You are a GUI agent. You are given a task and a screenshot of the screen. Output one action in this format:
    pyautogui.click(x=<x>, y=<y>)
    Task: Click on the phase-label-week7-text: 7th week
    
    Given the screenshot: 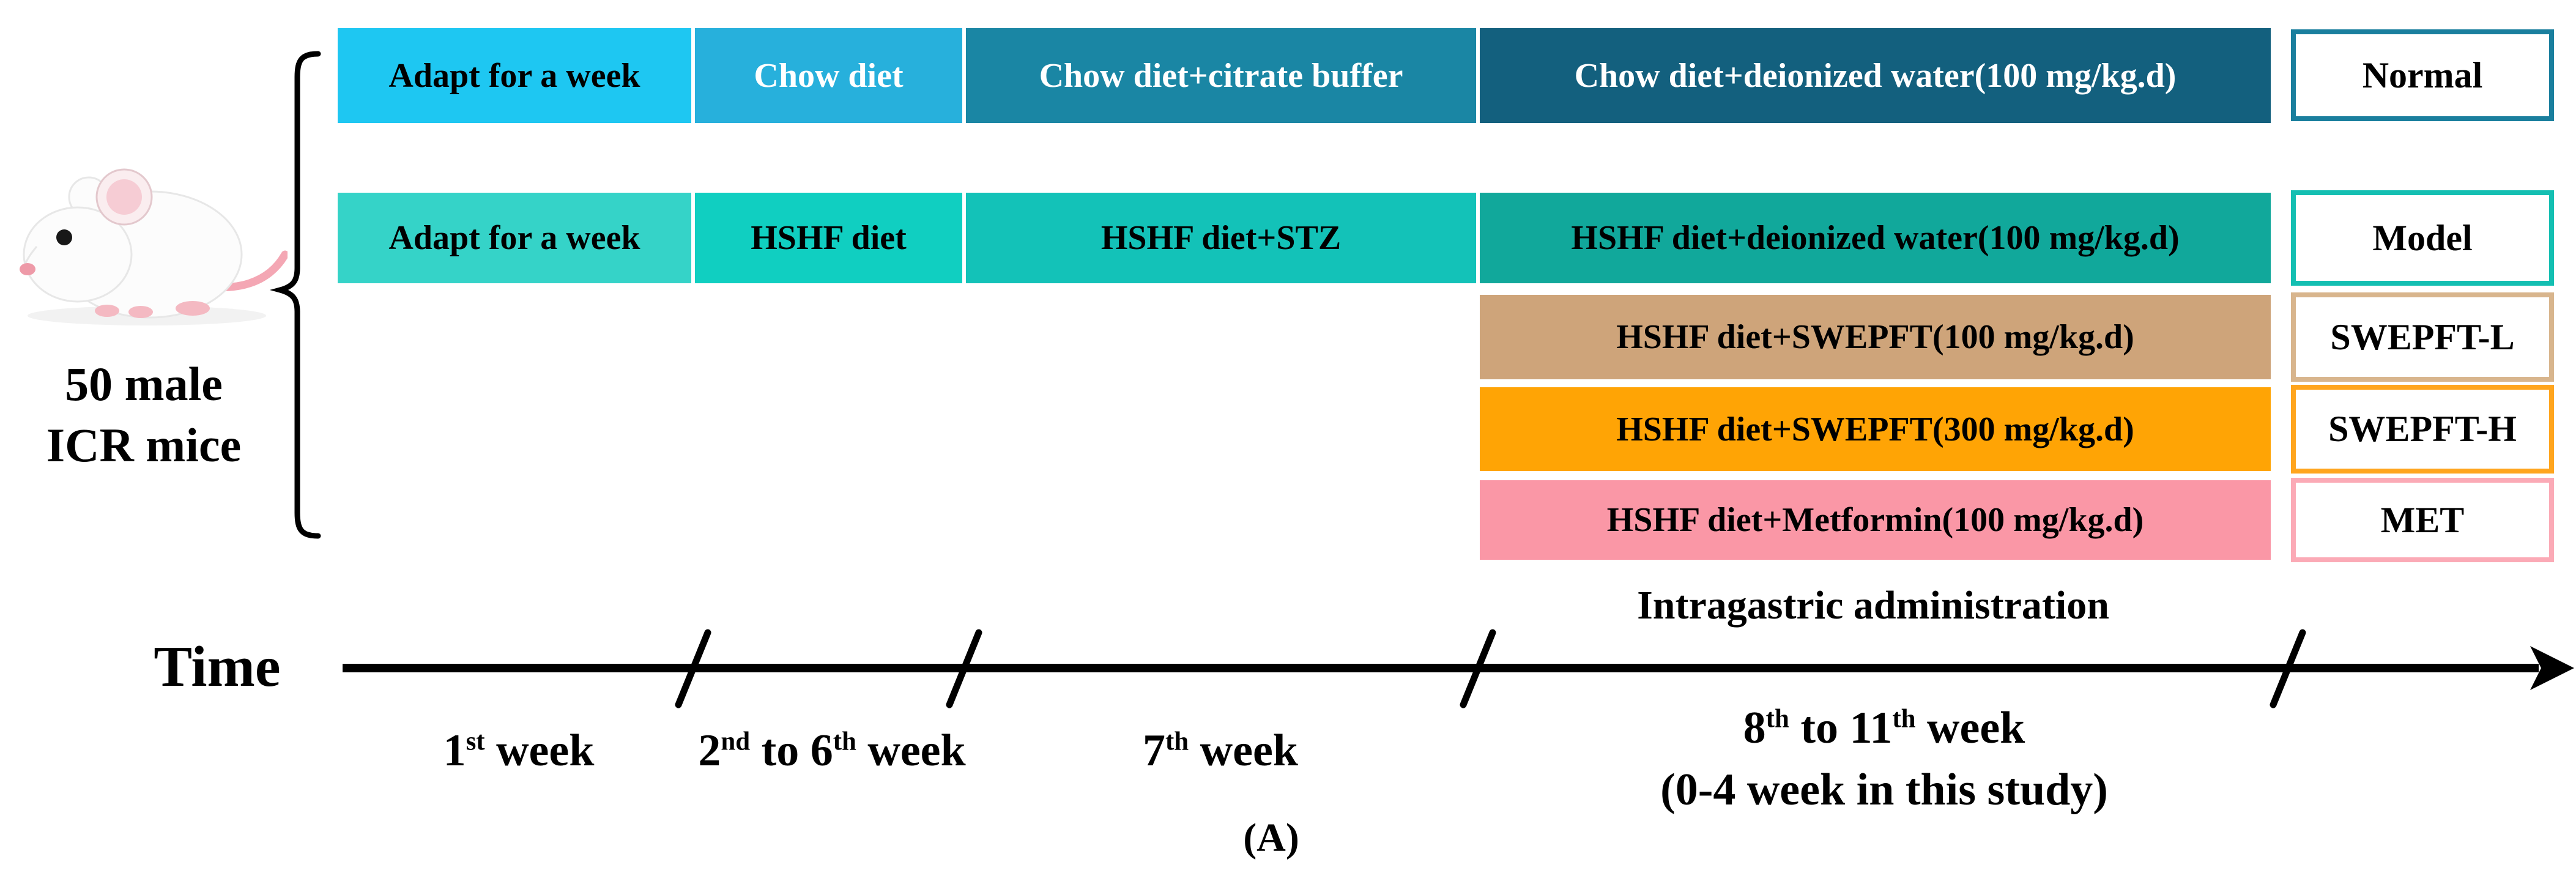 What is the action you would take?
    pyautogui.click(x=1220, y=751)
    